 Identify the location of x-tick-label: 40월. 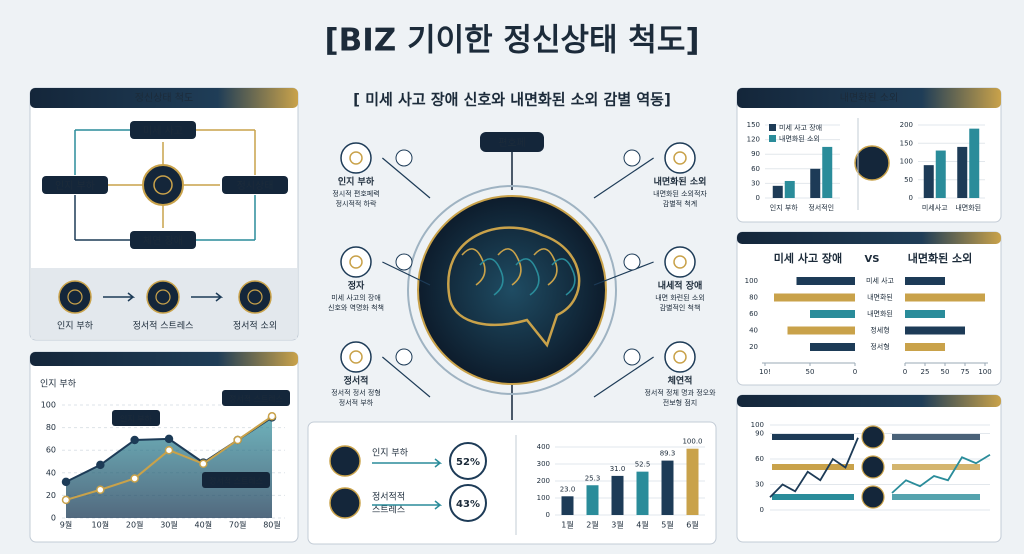
(204, 525).